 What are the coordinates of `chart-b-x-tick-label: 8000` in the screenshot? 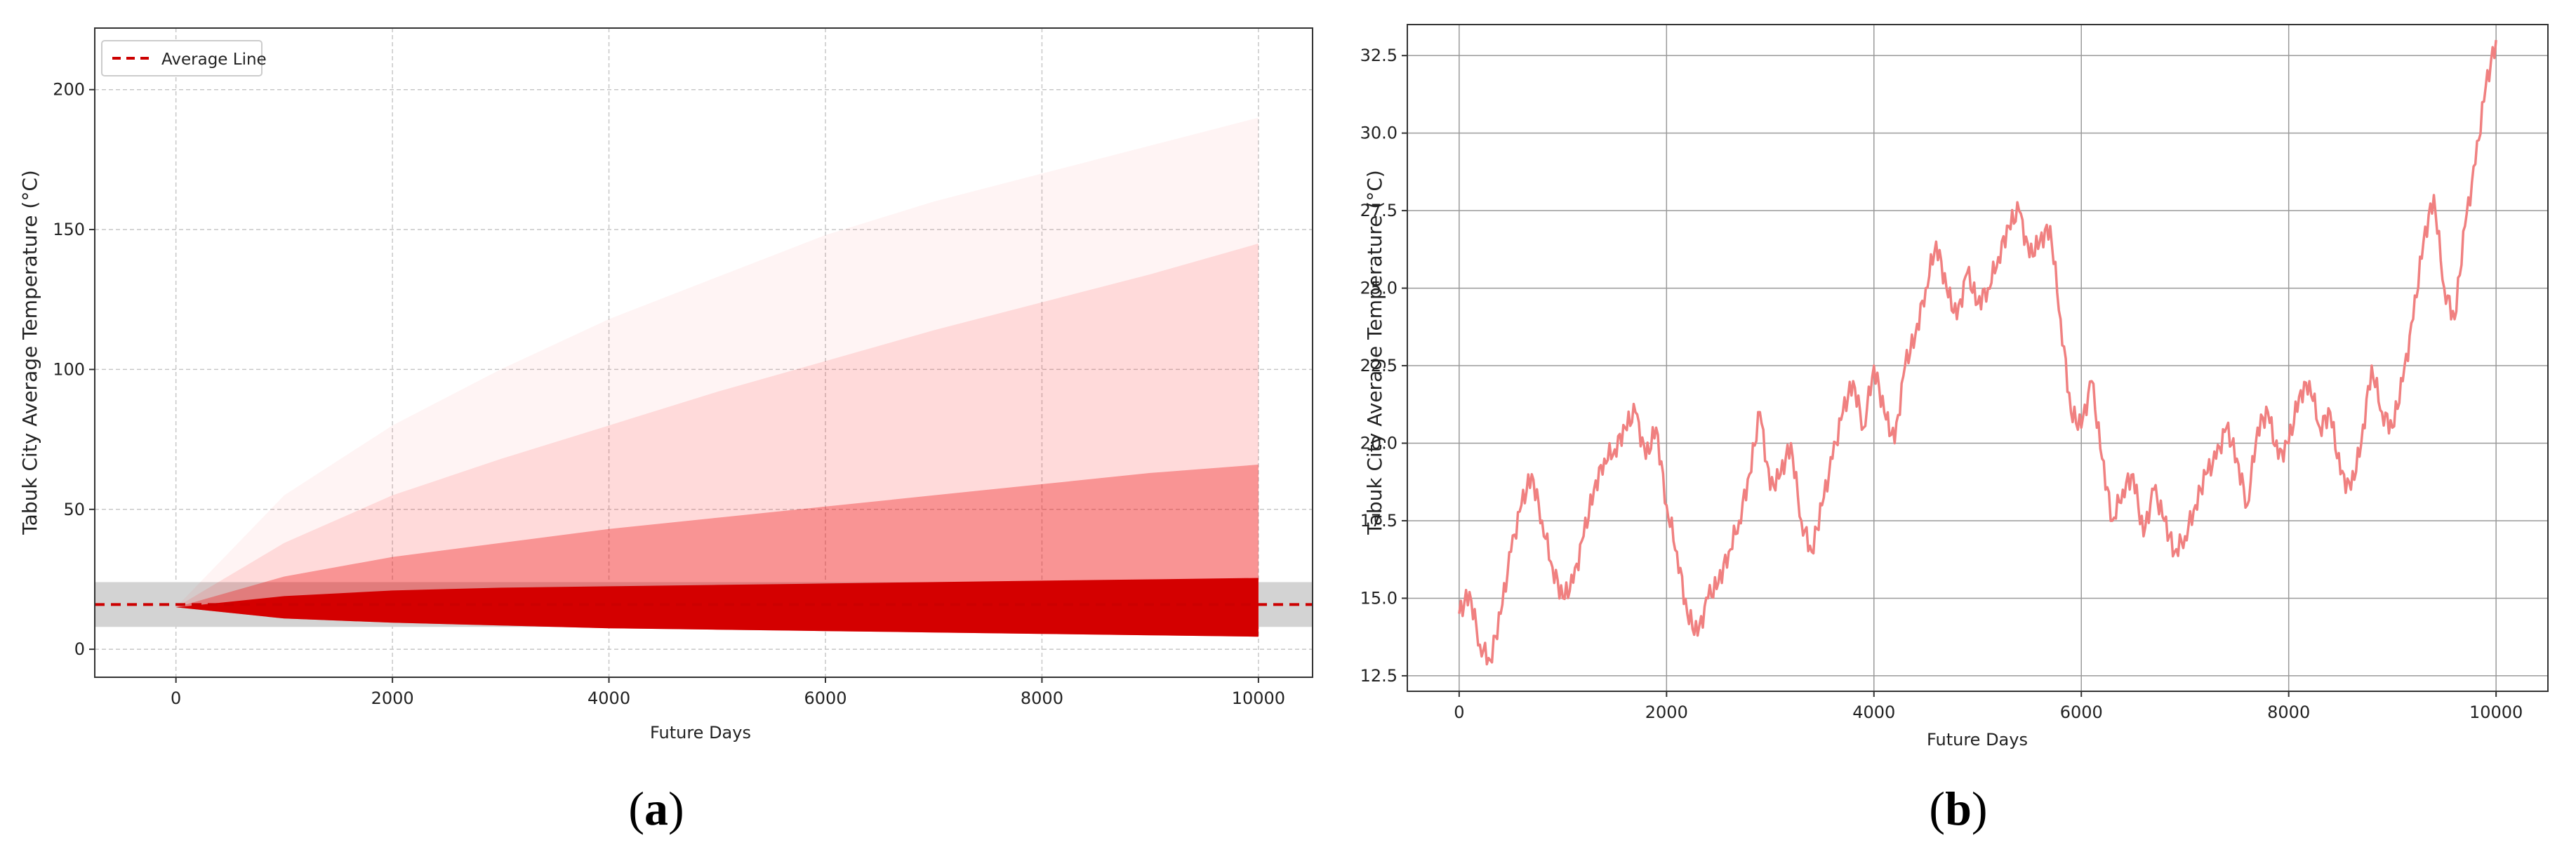 It's located at (2288, 712).